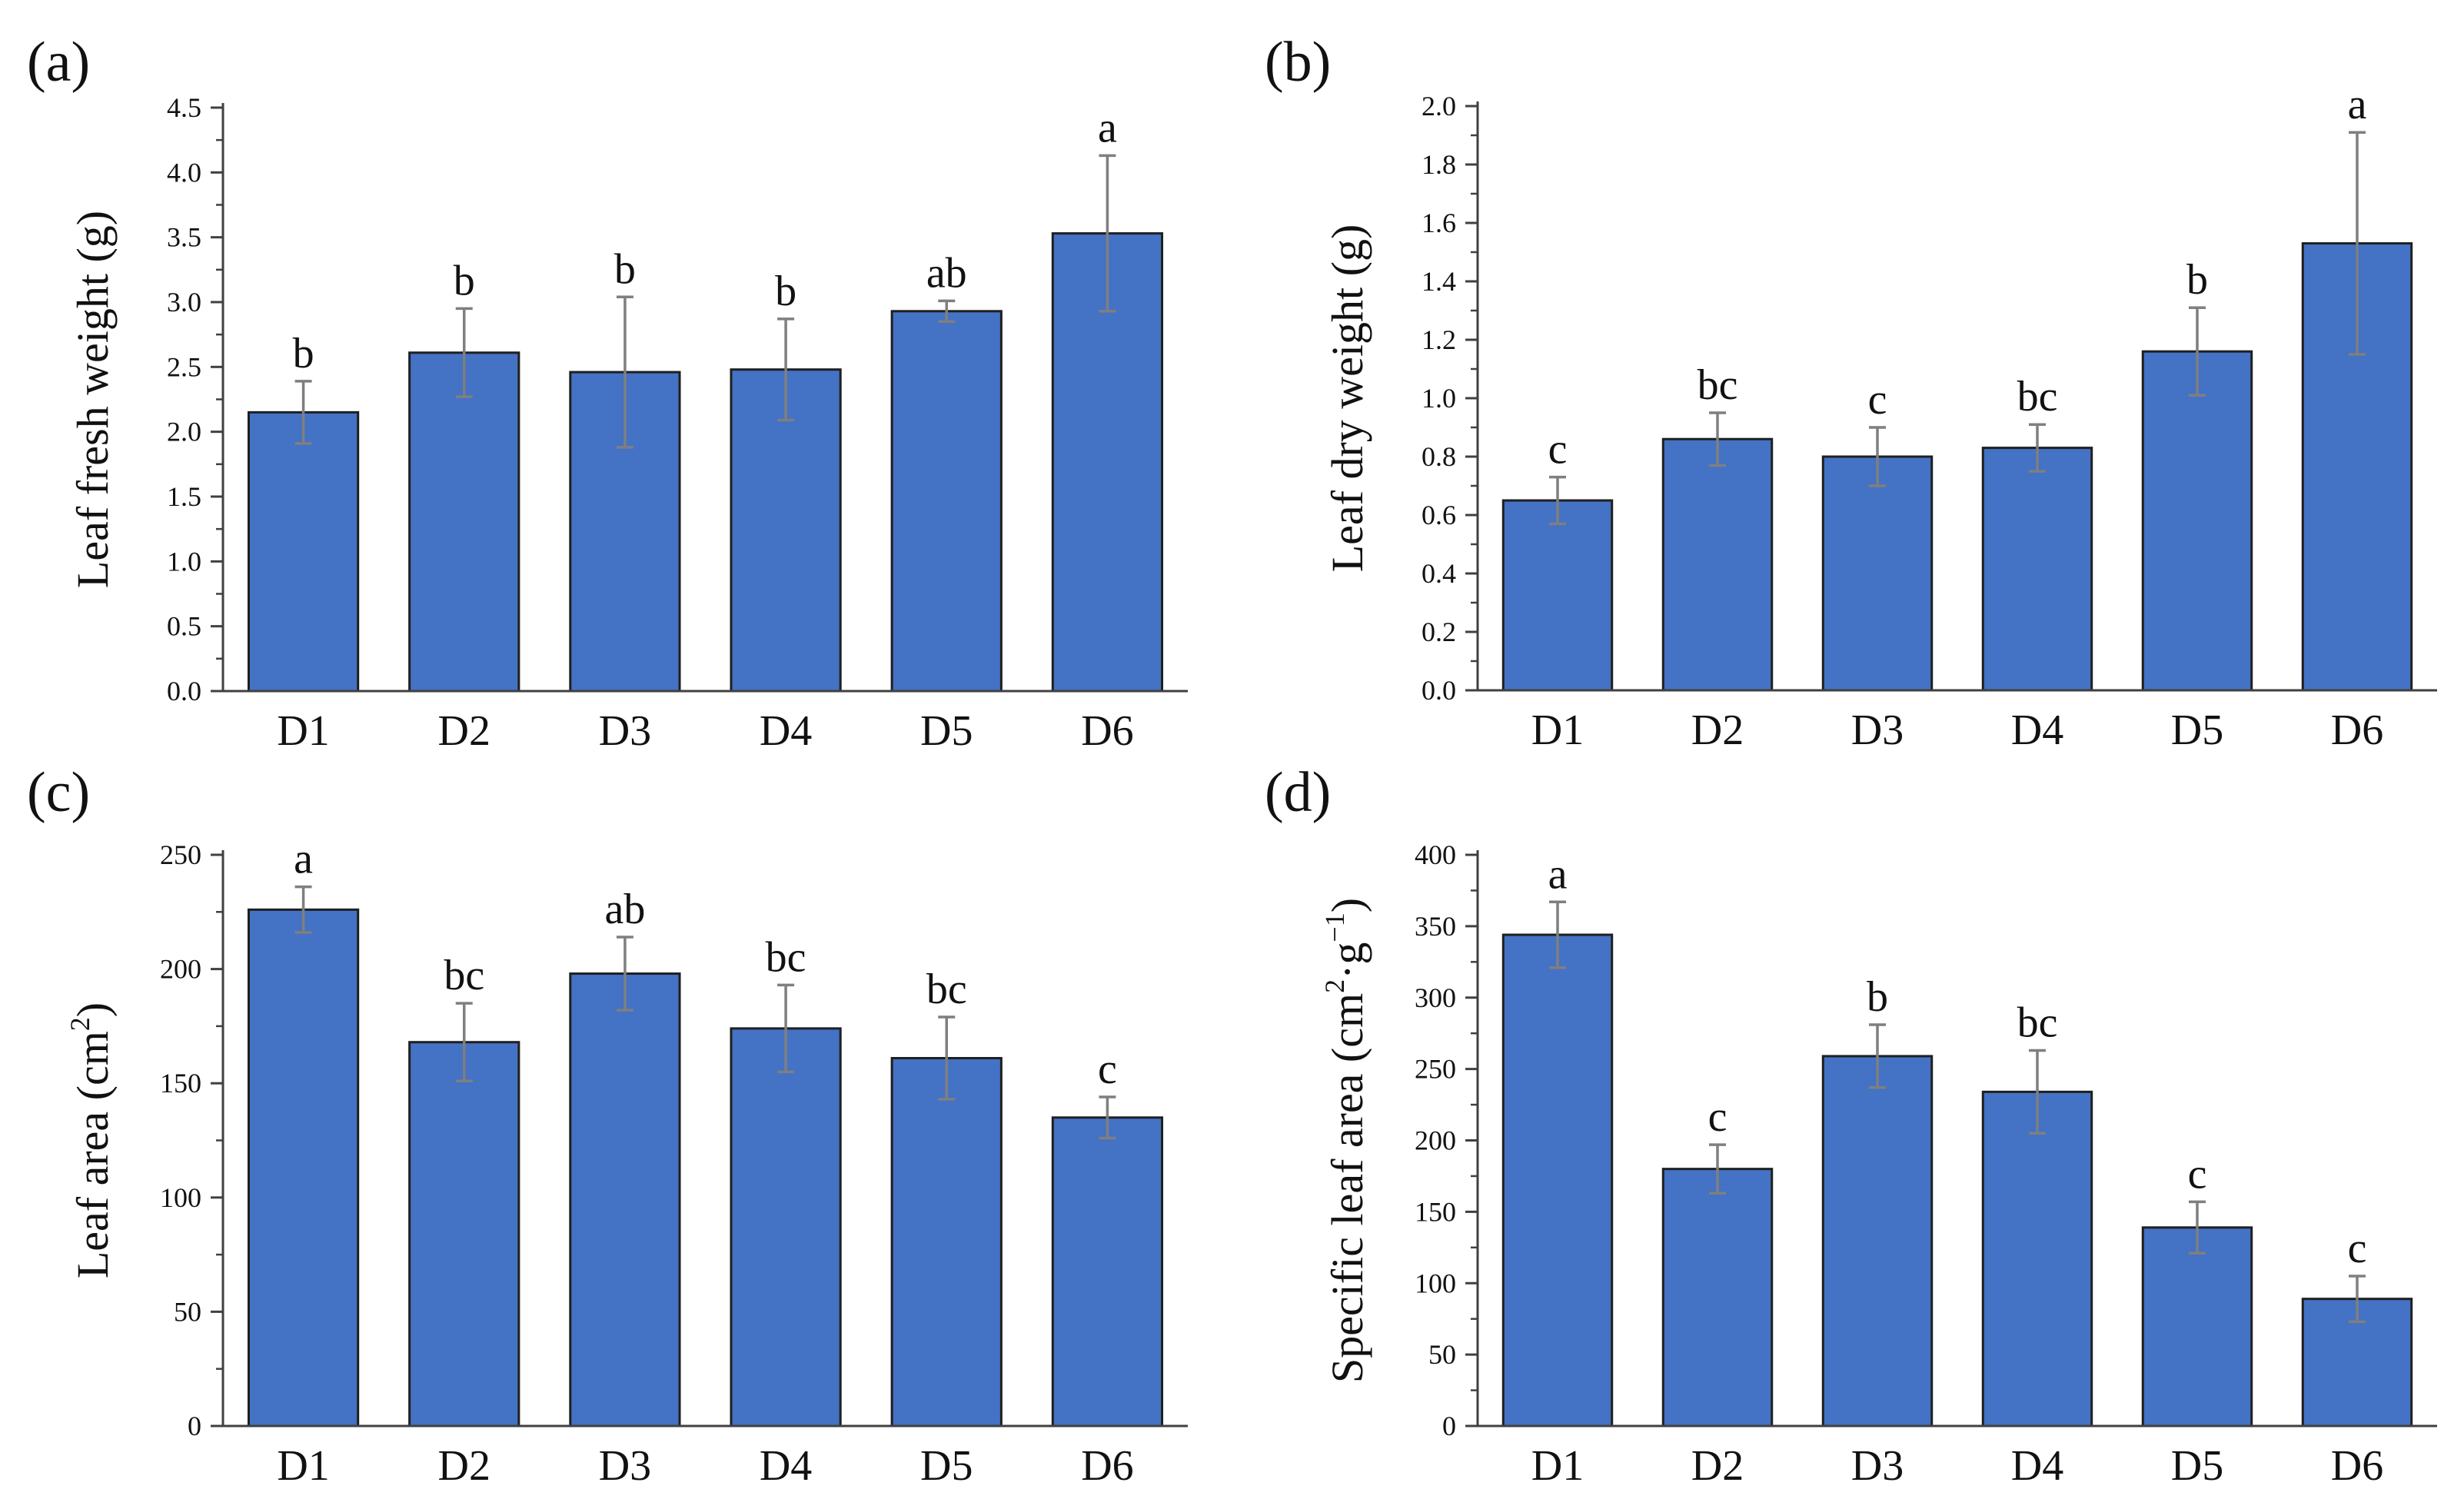  Describe the element at coordinates (184, 302) in the screenshot. I see `y-tick-label: 3.0` at that location.